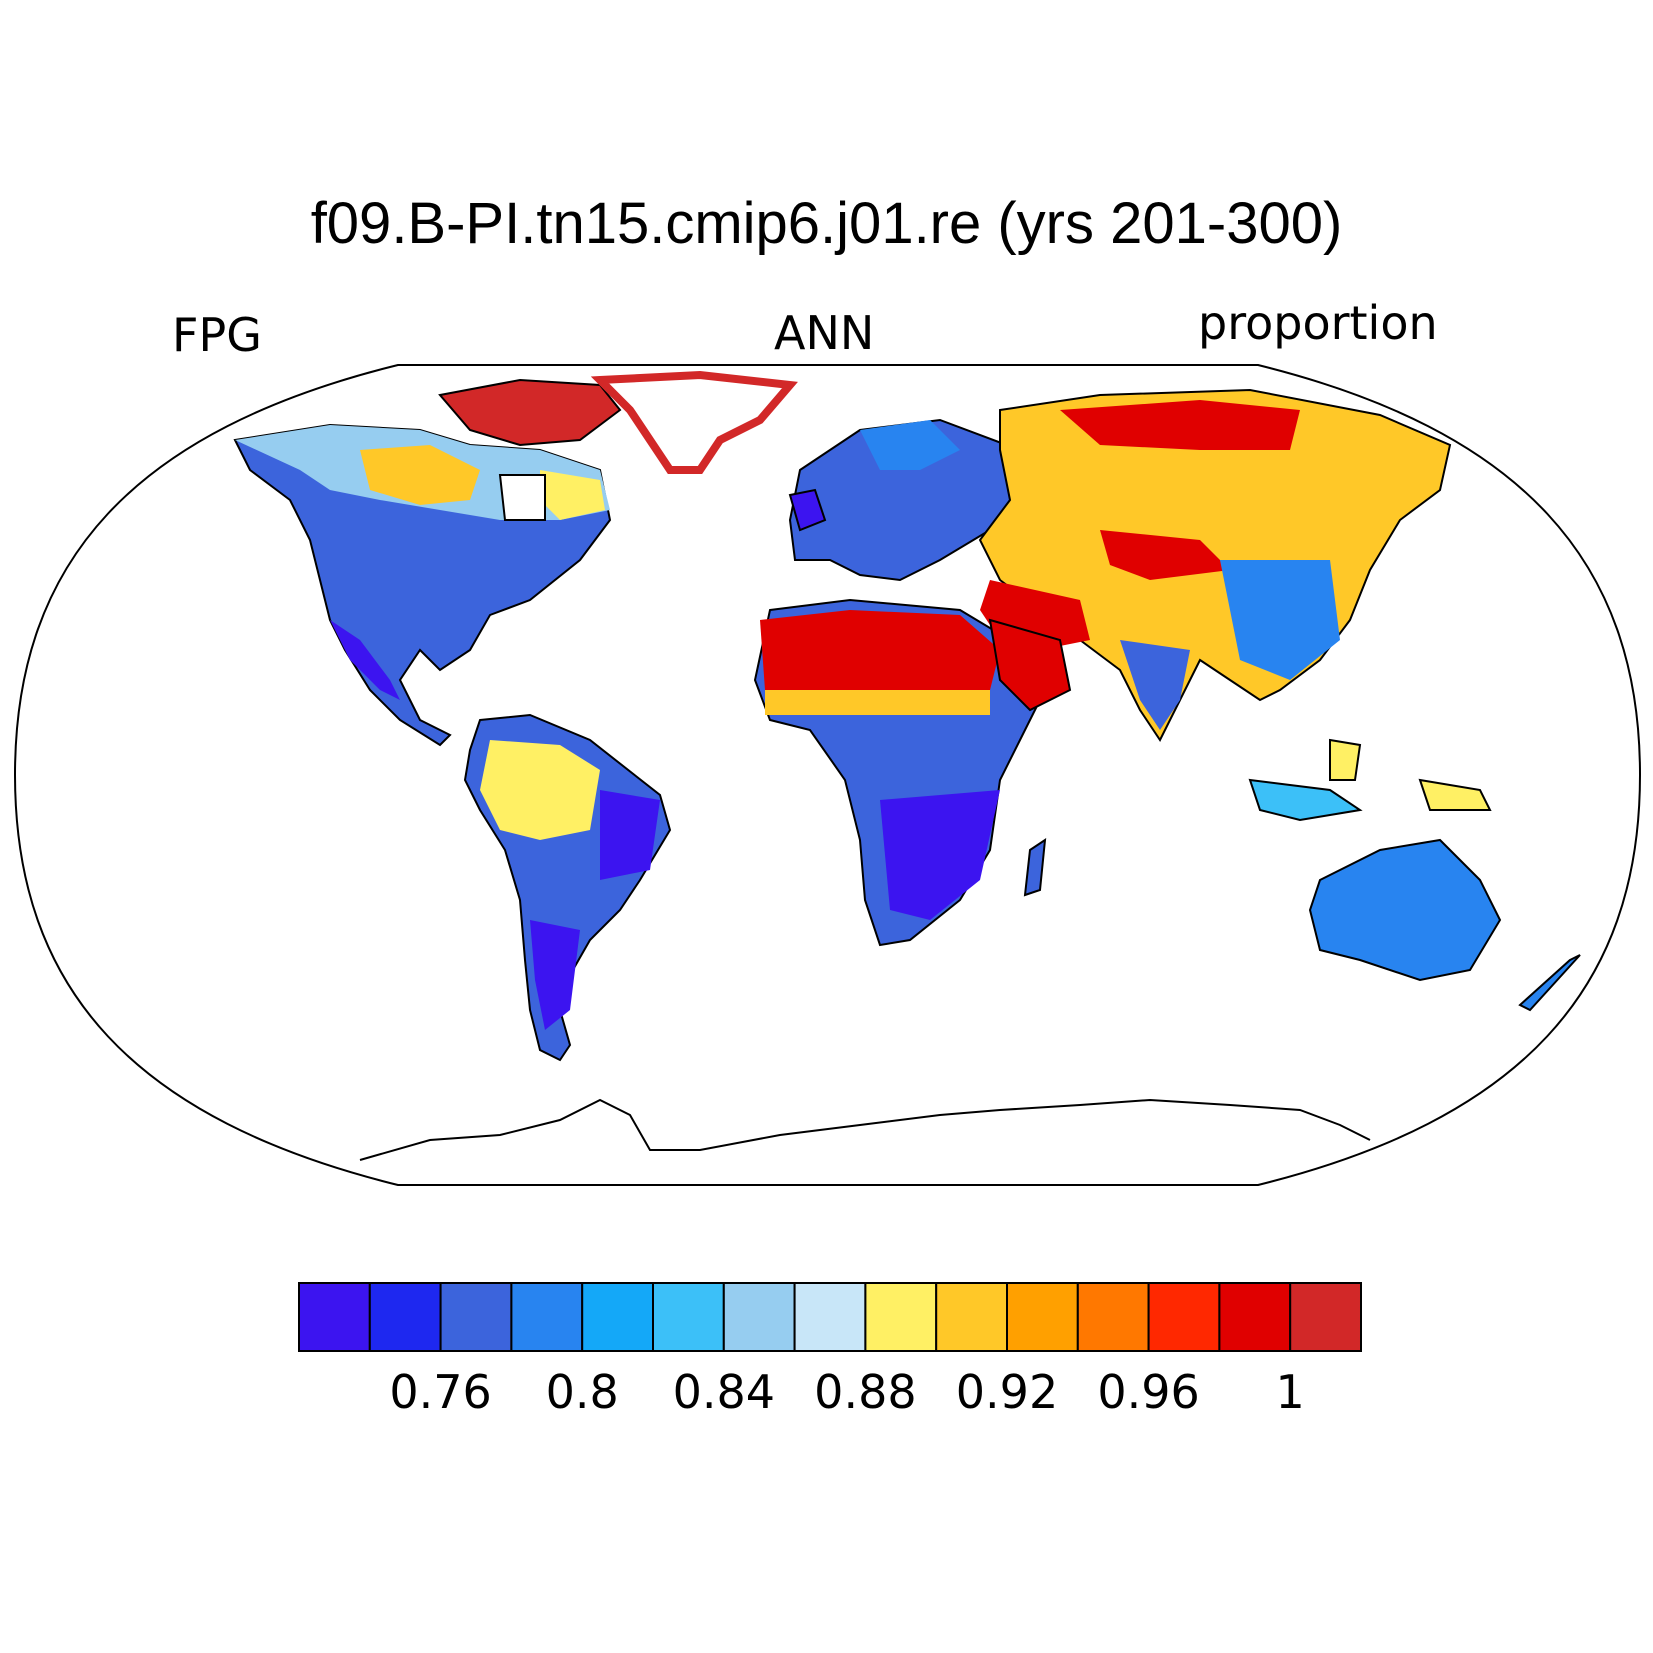 The width and height of the screenshot is (1653, 1653). Describe the element at coordinates (217, 335) in the screenshot. I see `variable-label: FPG` at that location.